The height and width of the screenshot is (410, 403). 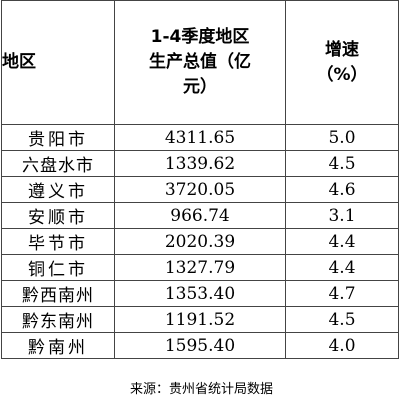 What do you see at coordinates (58, 345) in the screenshot?
I see `region-cell: 黔南州` at bounding box center [58, 345].